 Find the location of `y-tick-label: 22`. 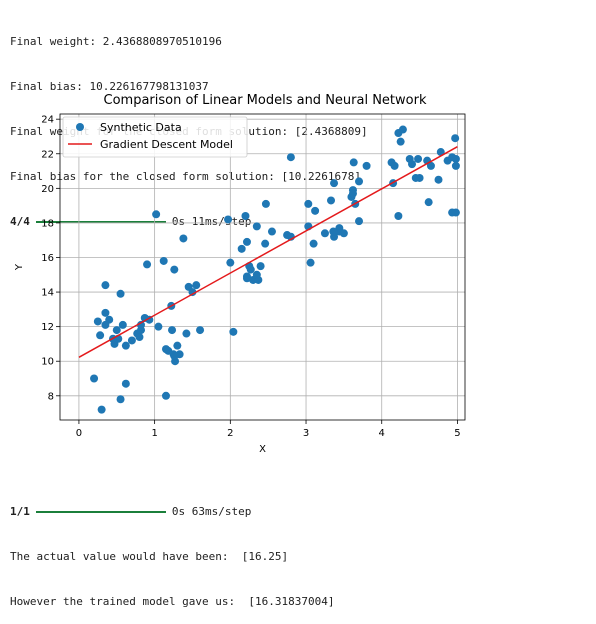

y-tick-label: 22 is located at coordinates (47, 154).